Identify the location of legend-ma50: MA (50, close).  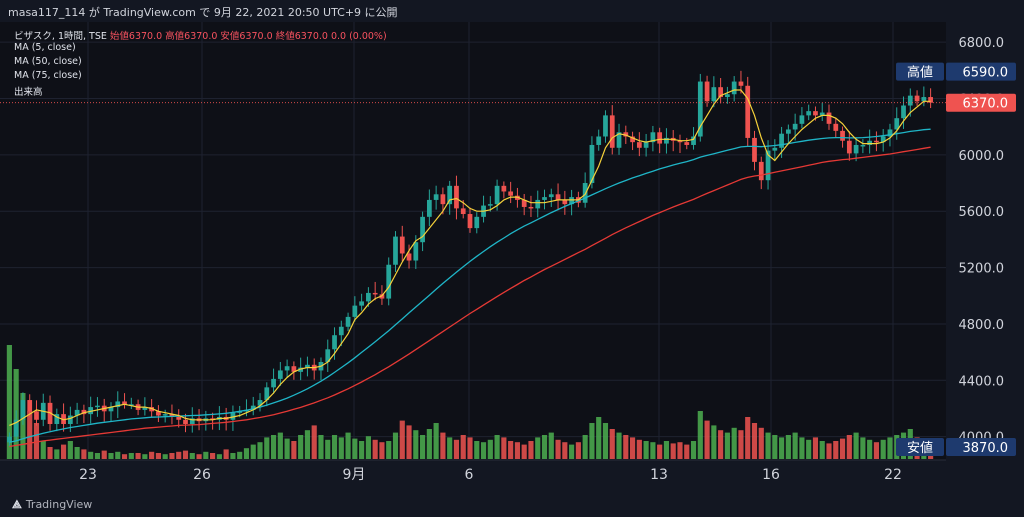
(48, 61).